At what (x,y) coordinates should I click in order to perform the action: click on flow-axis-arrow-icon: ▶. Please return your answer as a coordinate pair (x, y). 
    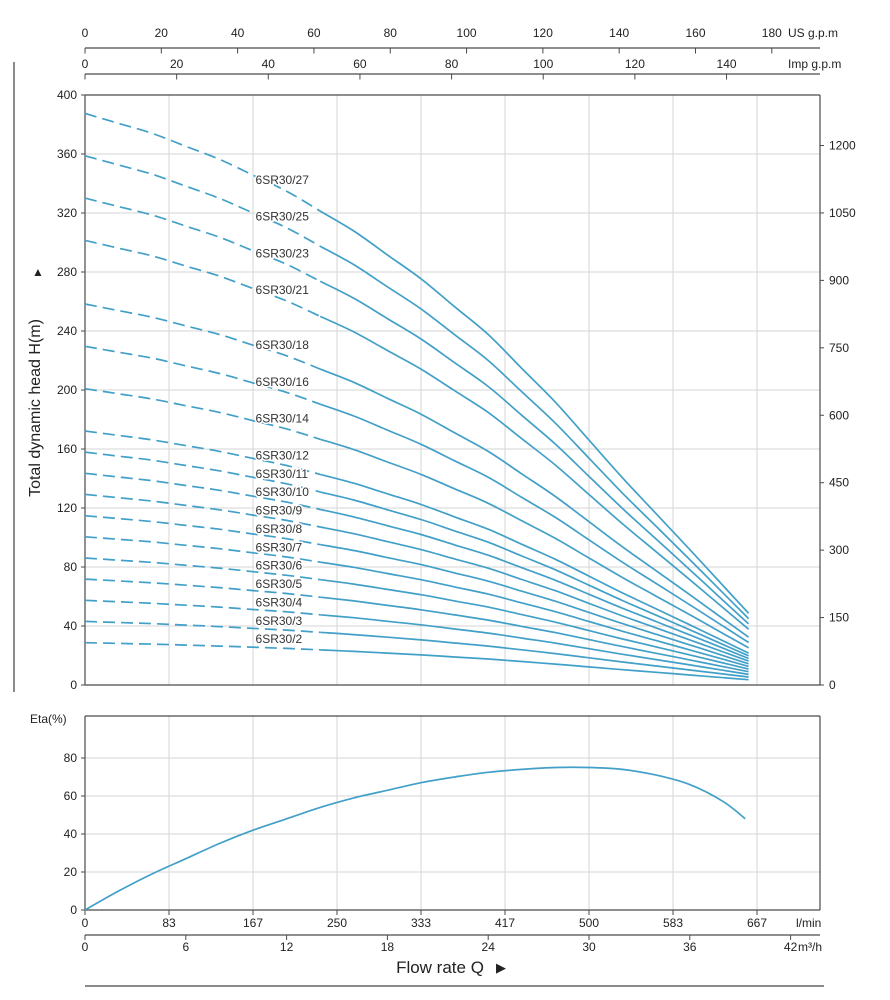
    Looking at the image, I should click on (501, 967).